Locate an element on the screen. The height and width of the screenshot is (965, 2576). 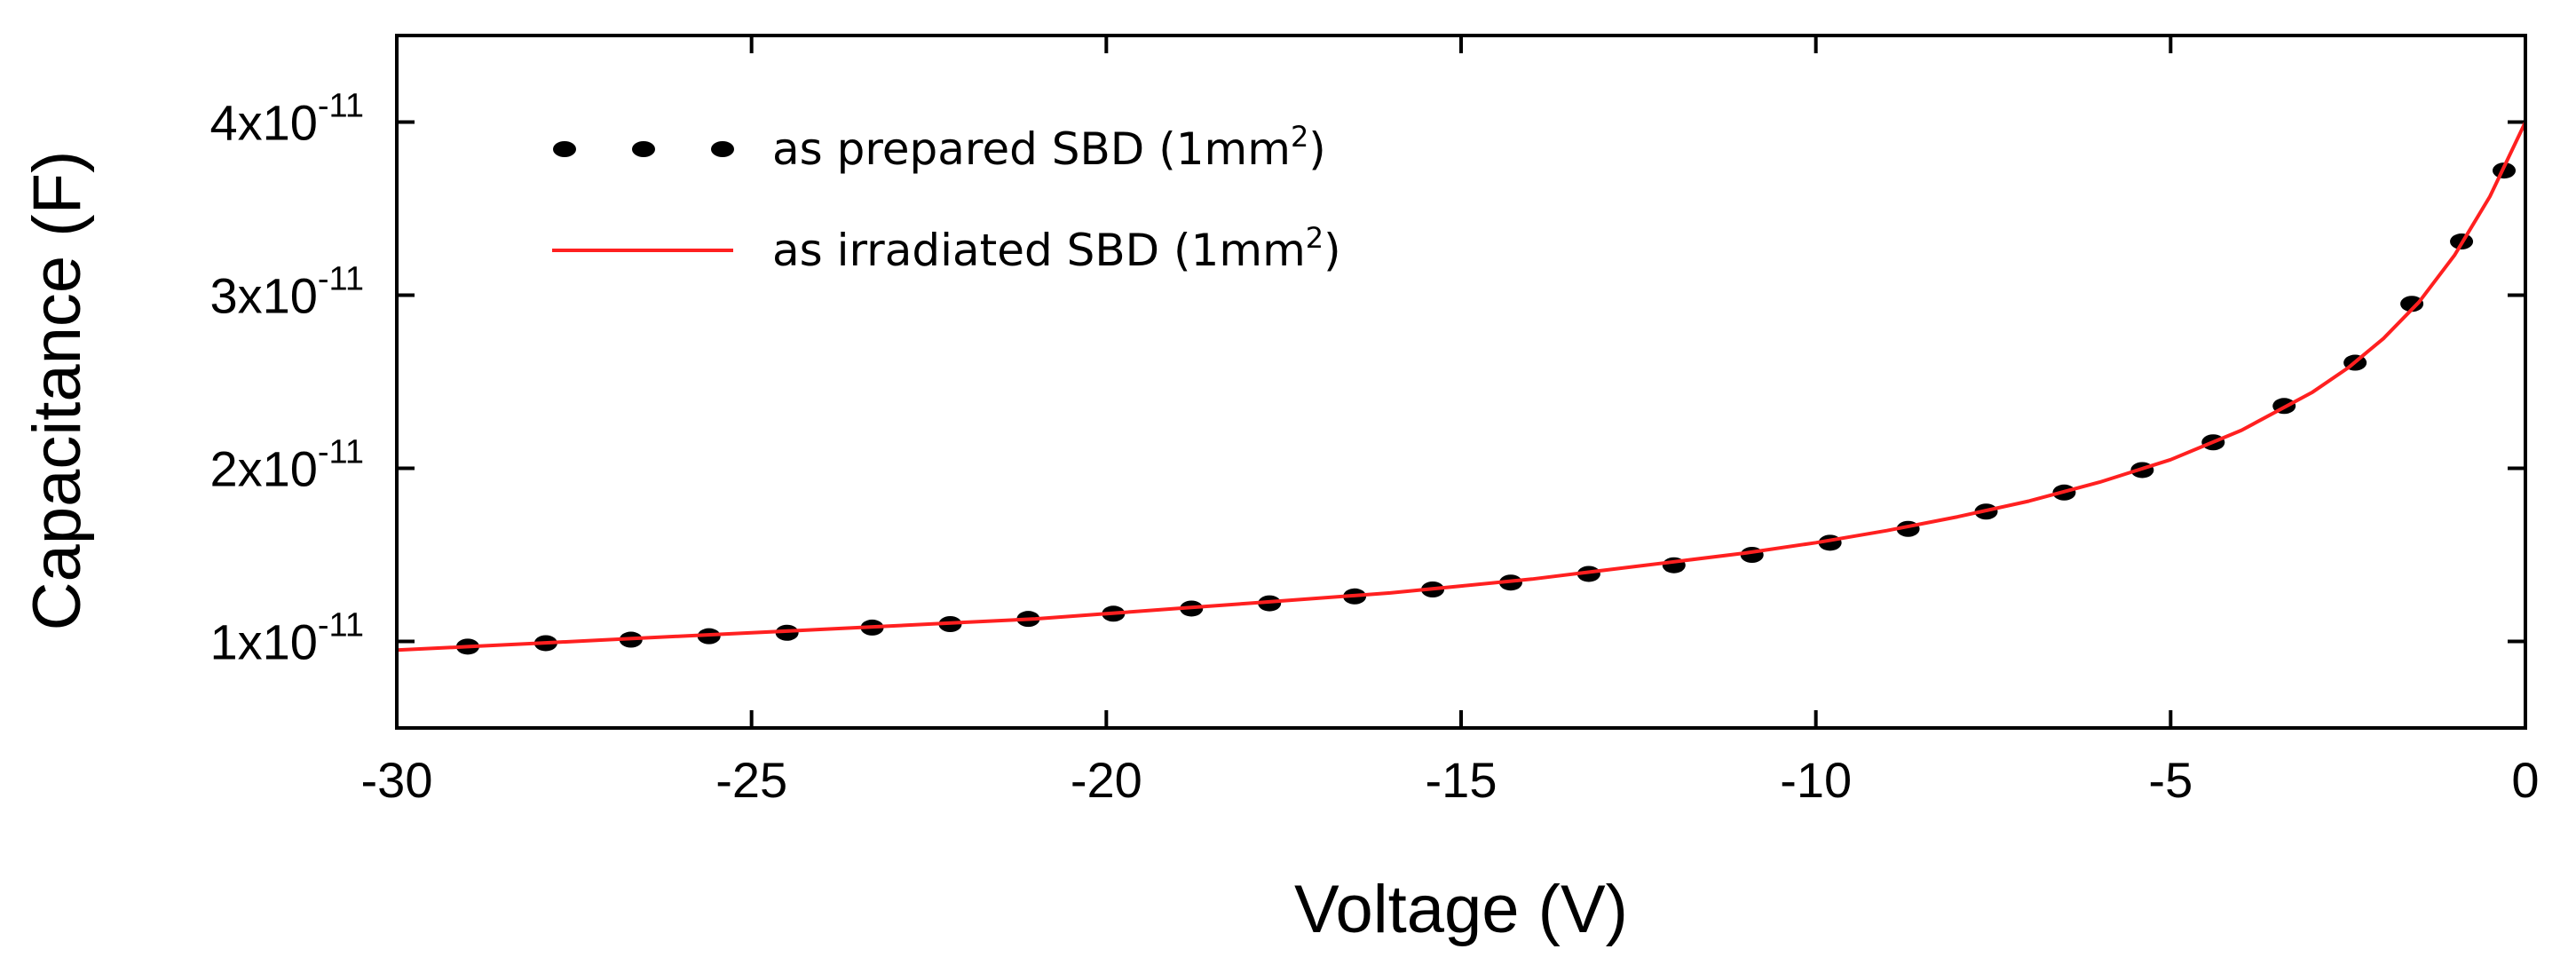
x-tick-label: -5 is located at coordinates (2170, 780).